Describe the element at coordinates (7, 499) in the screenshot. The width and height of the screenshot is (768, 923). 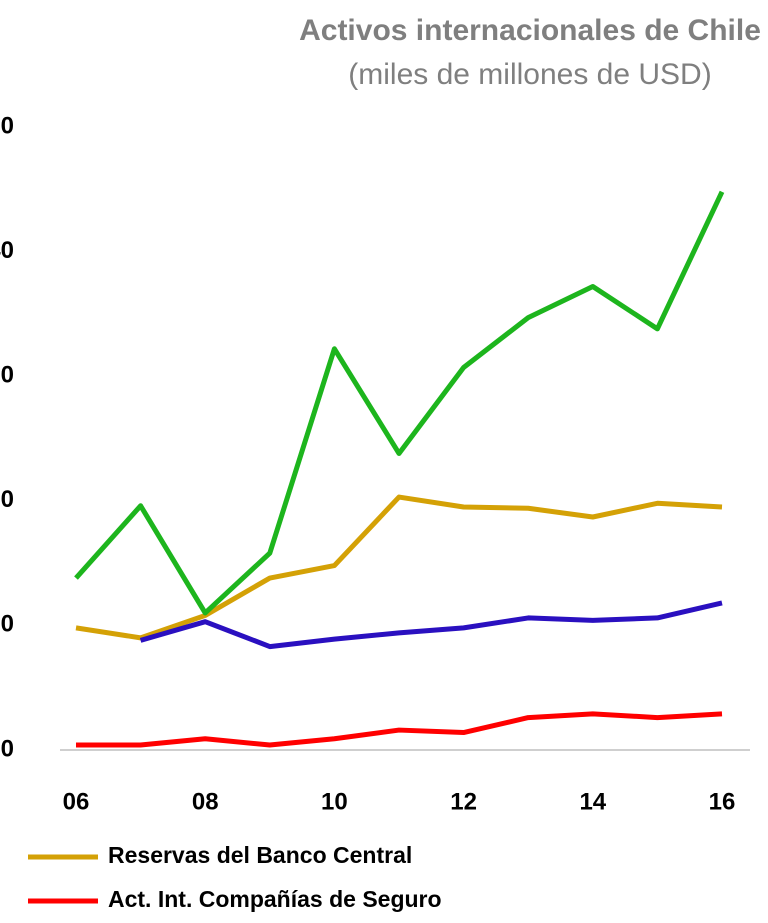
I see `y-tick-label: 20` at that location.